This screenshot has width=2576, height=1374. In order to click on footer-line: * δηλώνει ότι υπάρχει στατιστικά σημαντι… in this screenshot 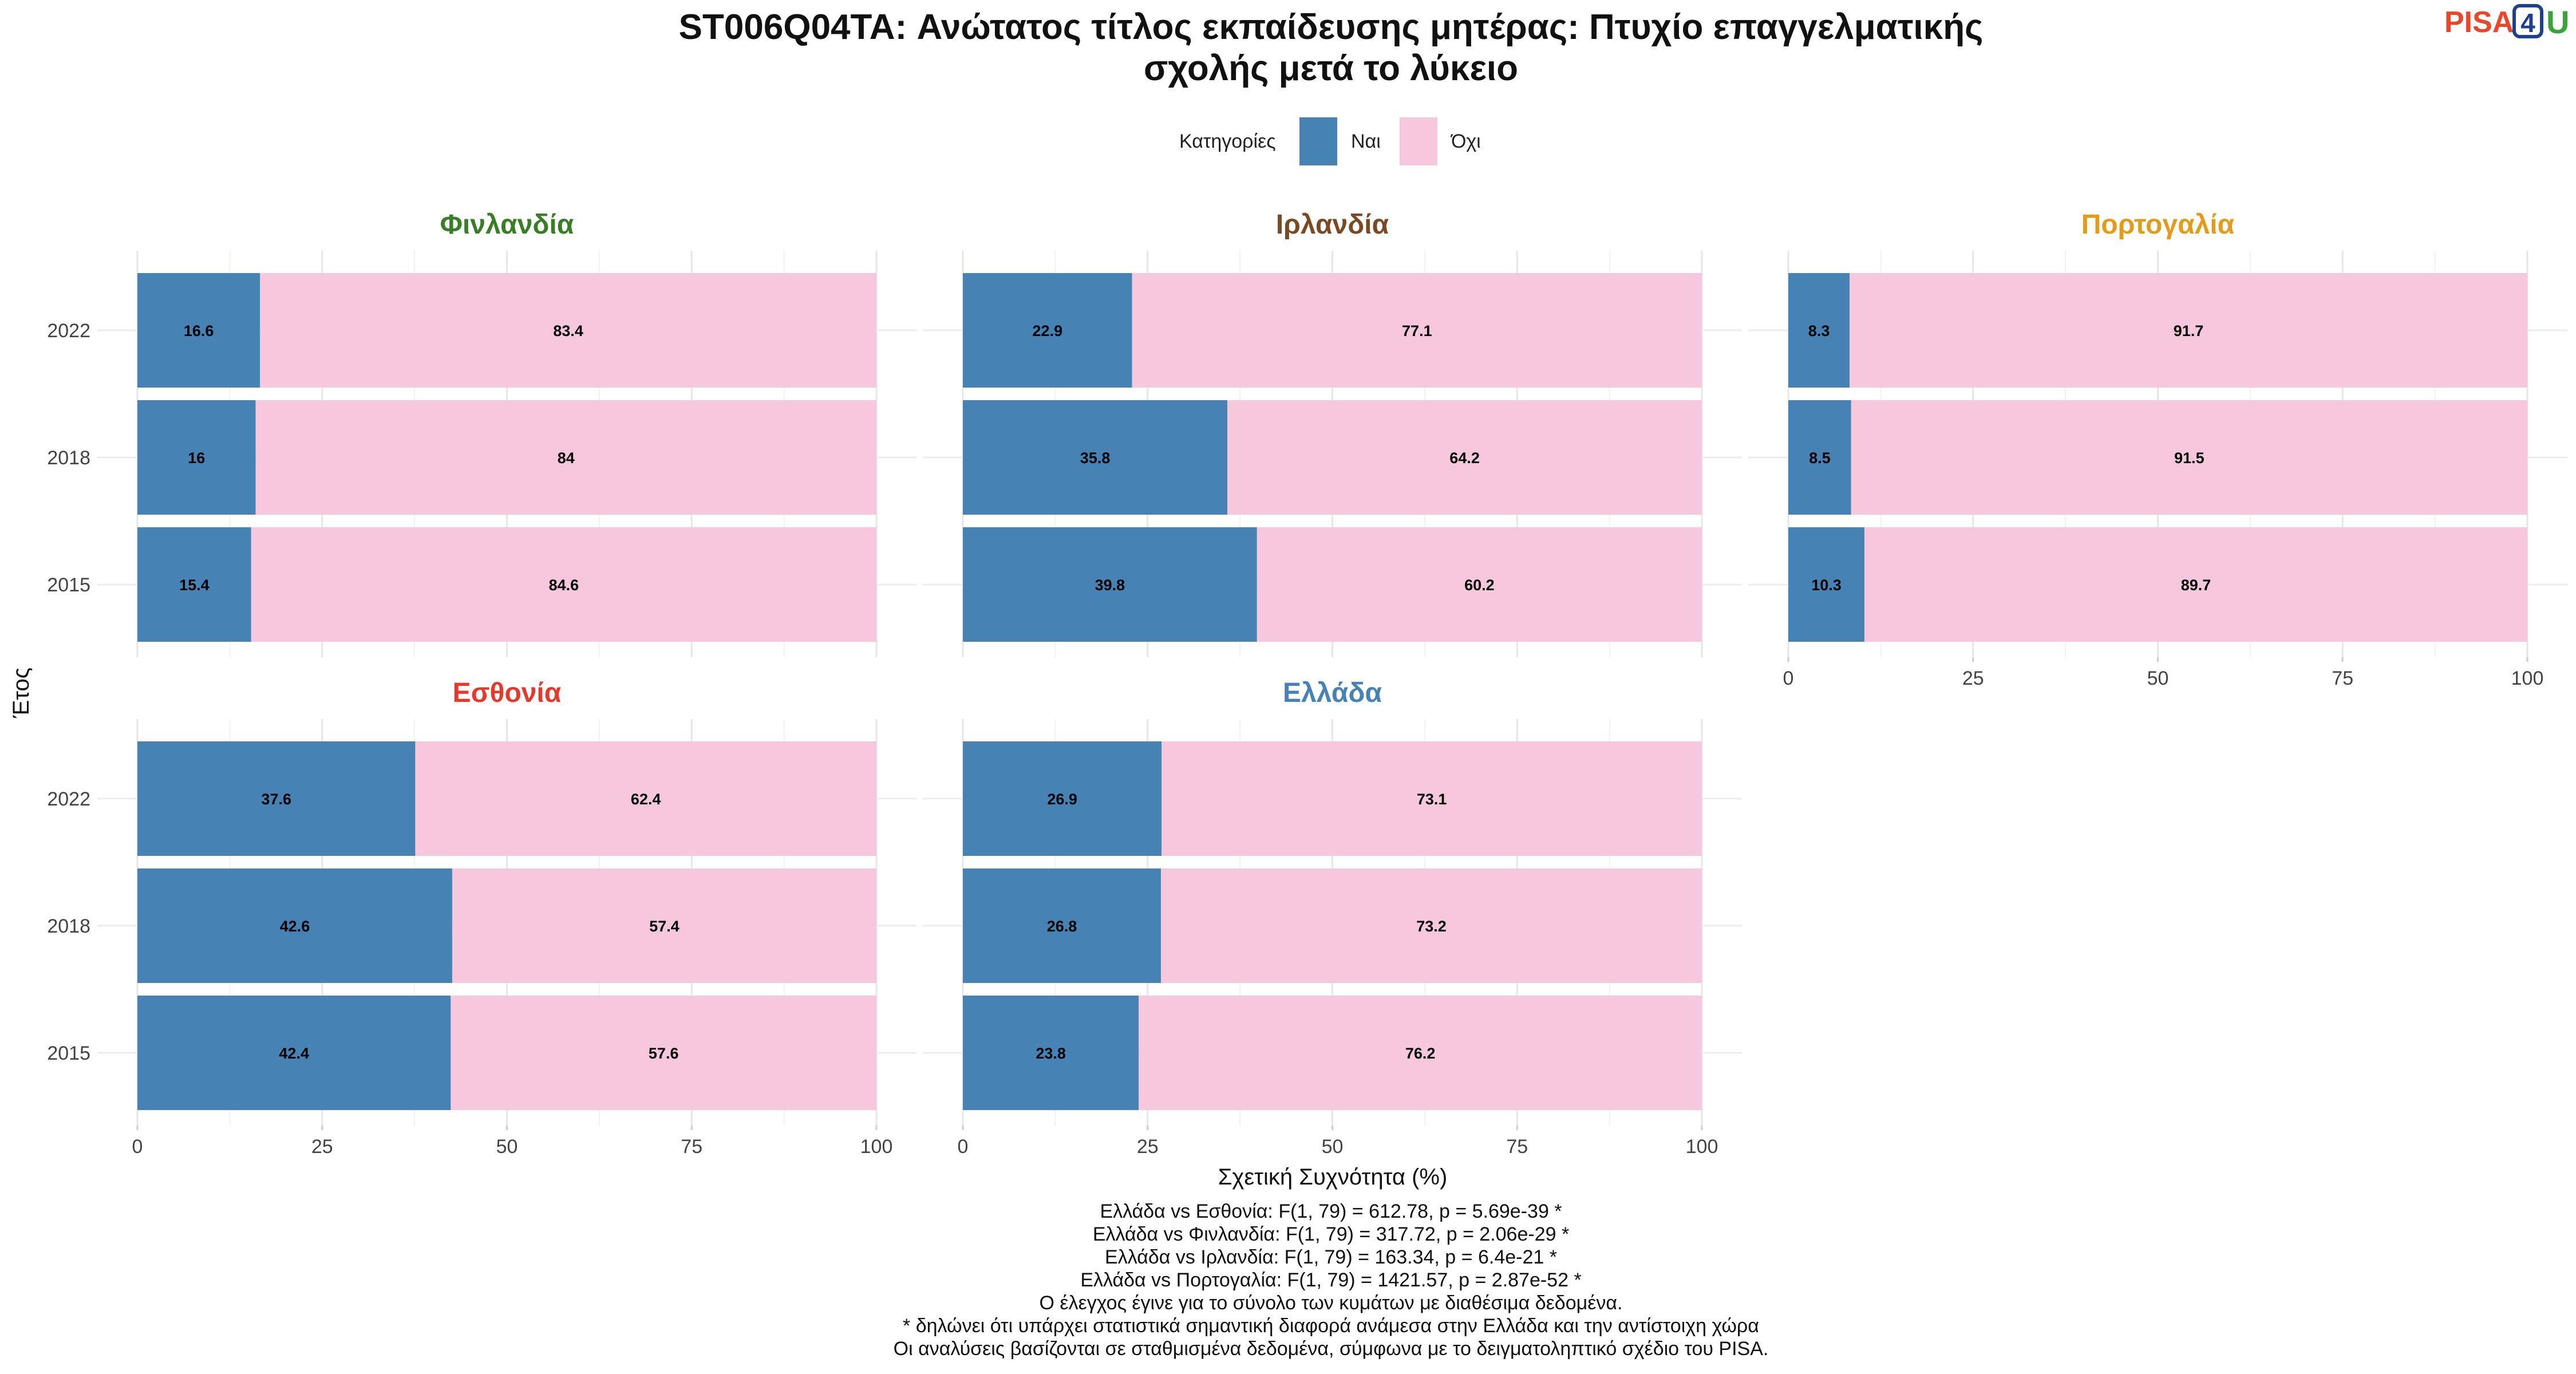, I will do `click(1331, 1326)`.